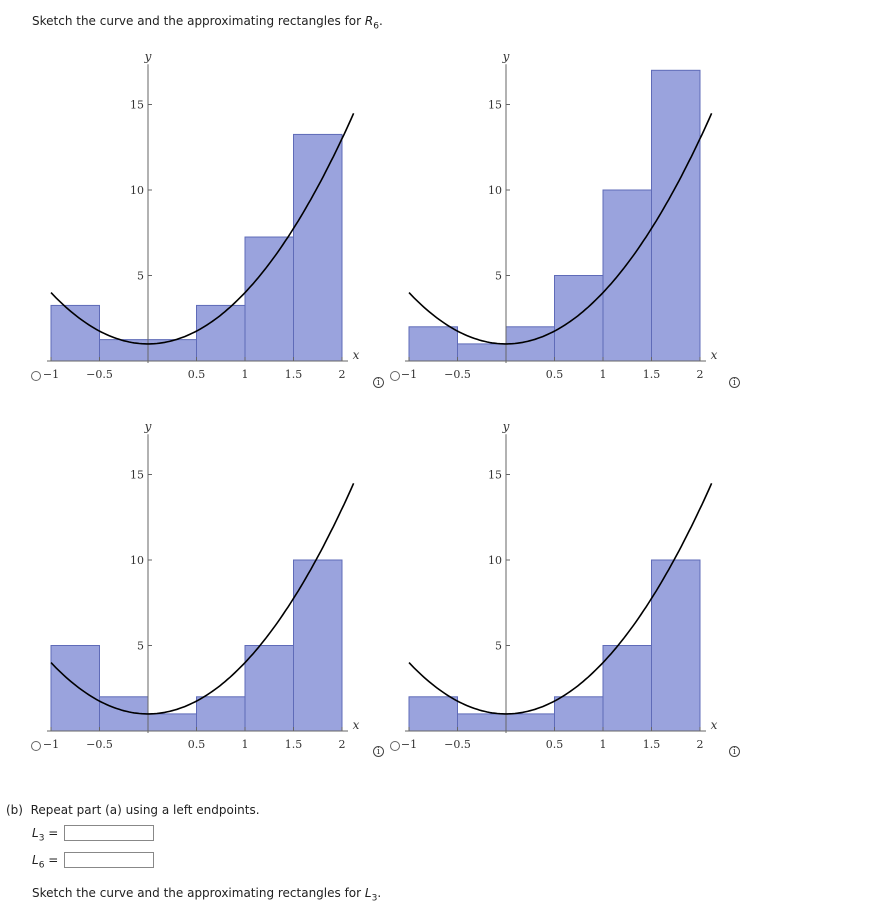  What do you see at coordinates (652, 744) in the screenshot?
I see `x-tick-label: 1.5` at bounding box center [652, 744].